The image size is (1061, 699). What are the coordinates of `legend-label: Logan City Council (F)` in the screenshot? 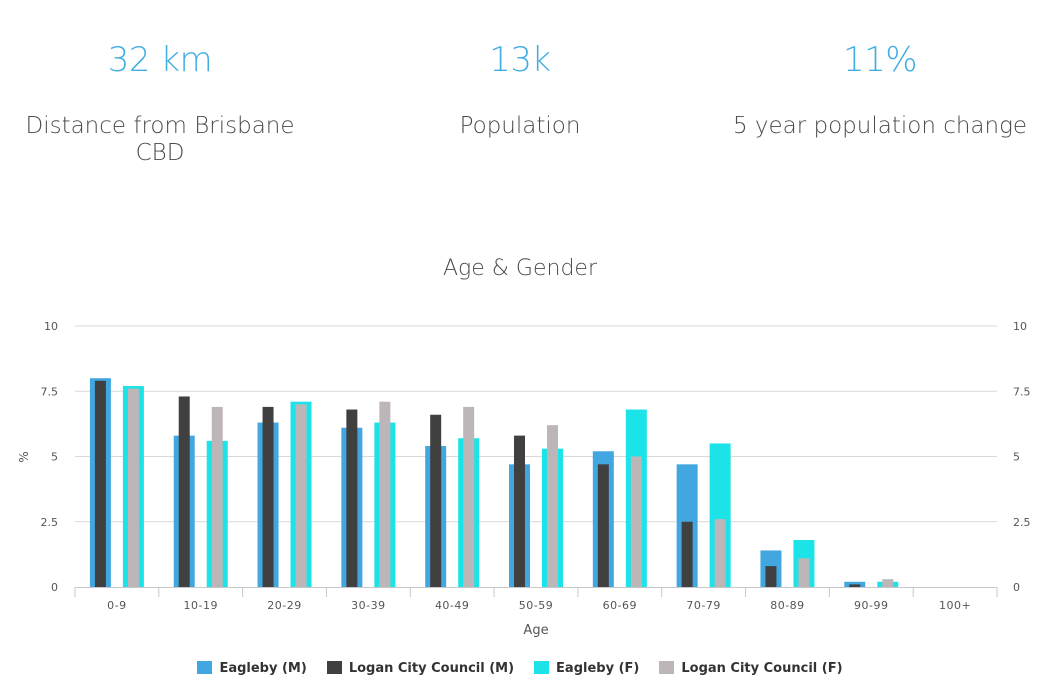 It's located at (762, 668).